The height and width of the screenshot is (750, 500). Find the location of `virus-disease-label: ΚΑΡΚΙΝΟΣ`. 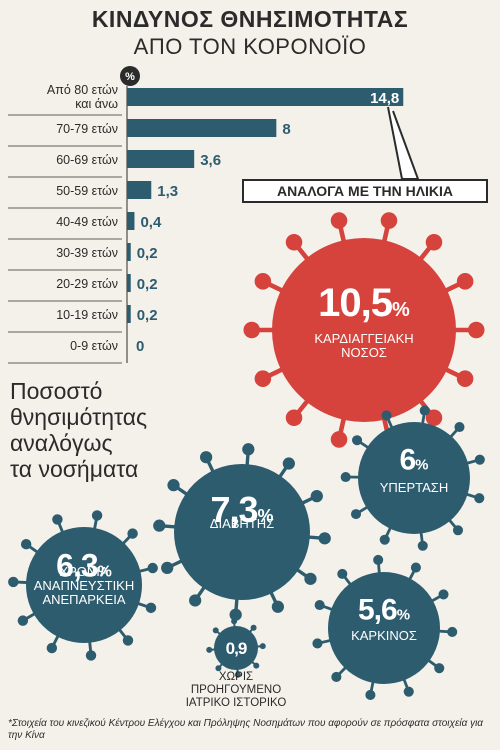

virus-disease-label: ΚΑΡΚΙΝΟΣ is located at coordinates (384, 635).